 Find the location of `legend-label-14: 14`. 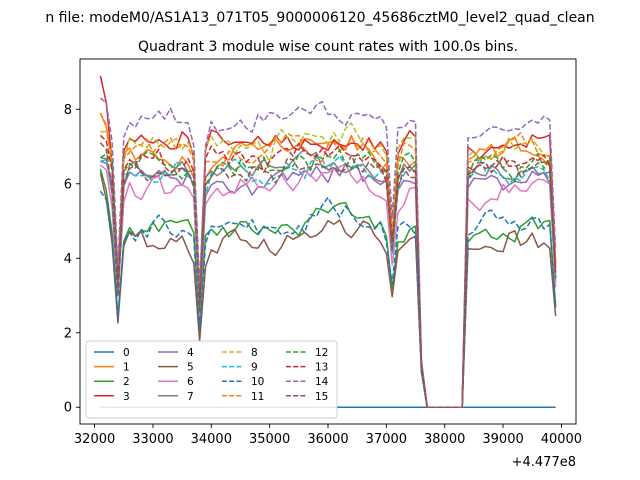

legend-label-14: 14 is located at coordinates (322, 382).